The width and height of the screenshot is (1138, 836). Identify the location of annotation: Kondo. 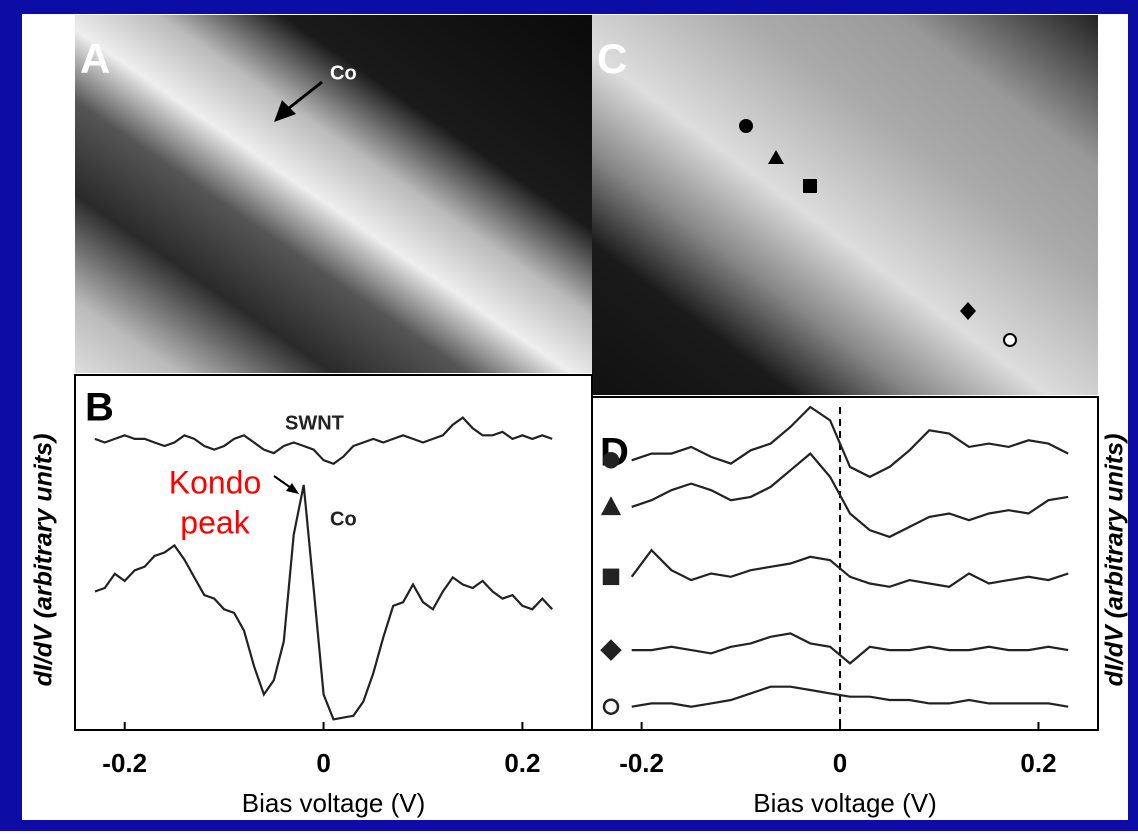
(215, 482).